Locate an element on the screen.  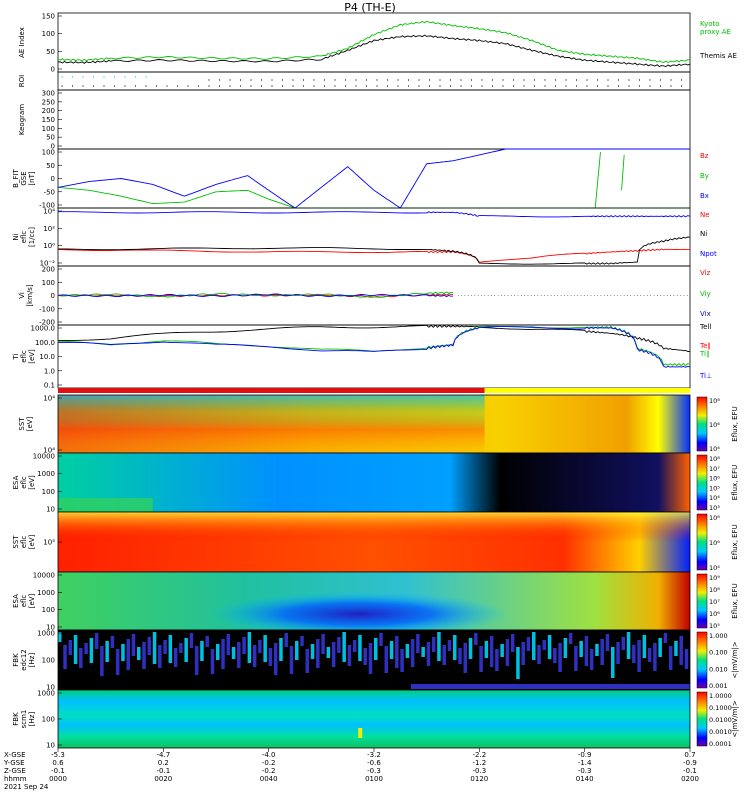
bfit-legend-entry: By is located at coordinates (704, 176).